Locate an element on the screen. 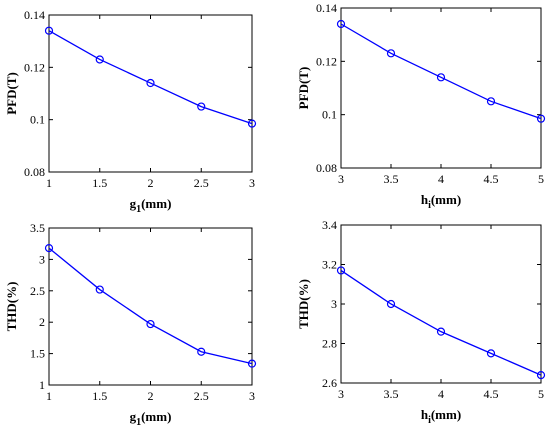  y-tick-label: 2.8 is located at coordinates (329, 344).